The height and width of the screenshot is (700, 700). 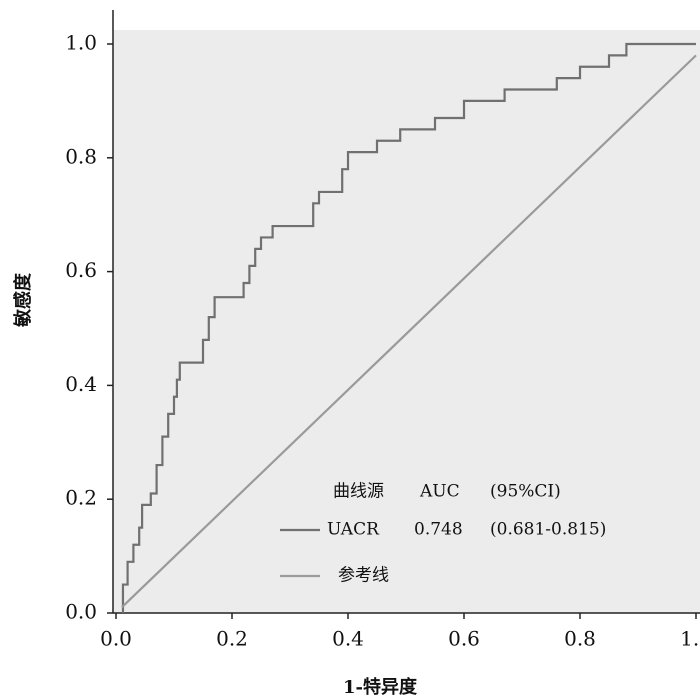 What do you see at coordinates (464, 639) in the screenshot?
I see `x-tick-label: 0.6` at bounding box center [464, 639].